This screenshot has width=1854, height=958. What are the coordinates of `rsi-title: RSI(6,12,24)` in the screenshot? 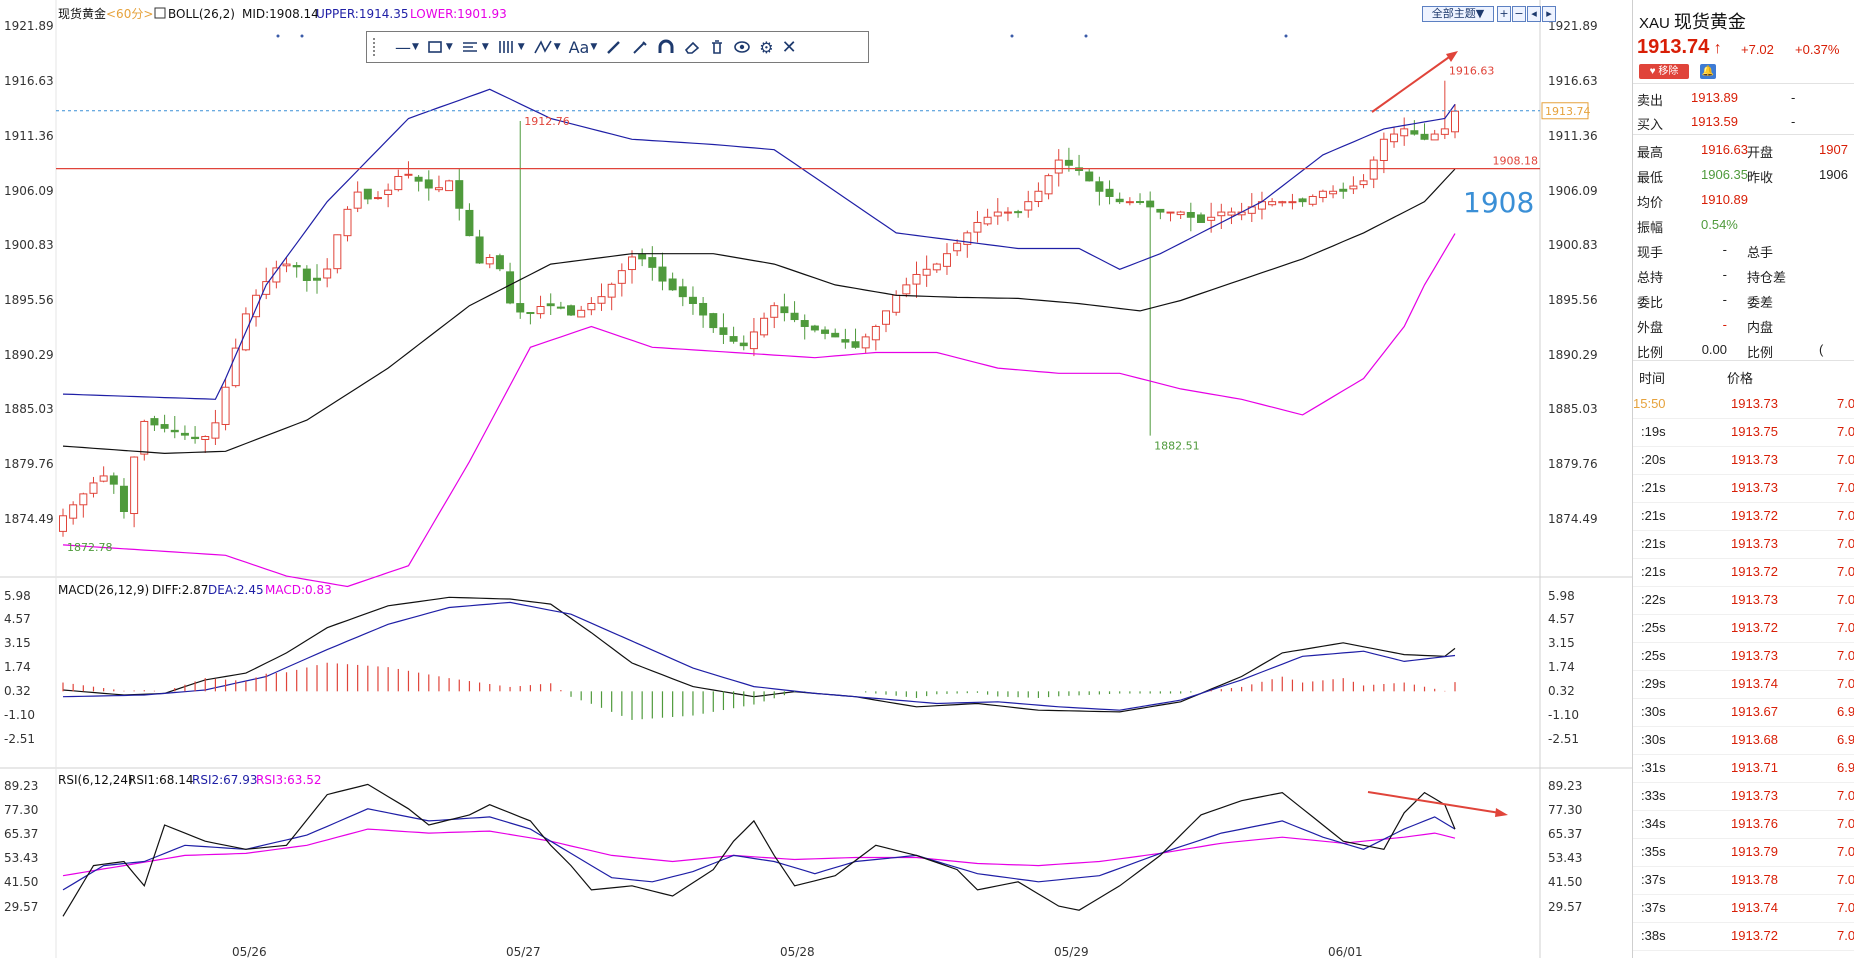 It's located at (95, 780).